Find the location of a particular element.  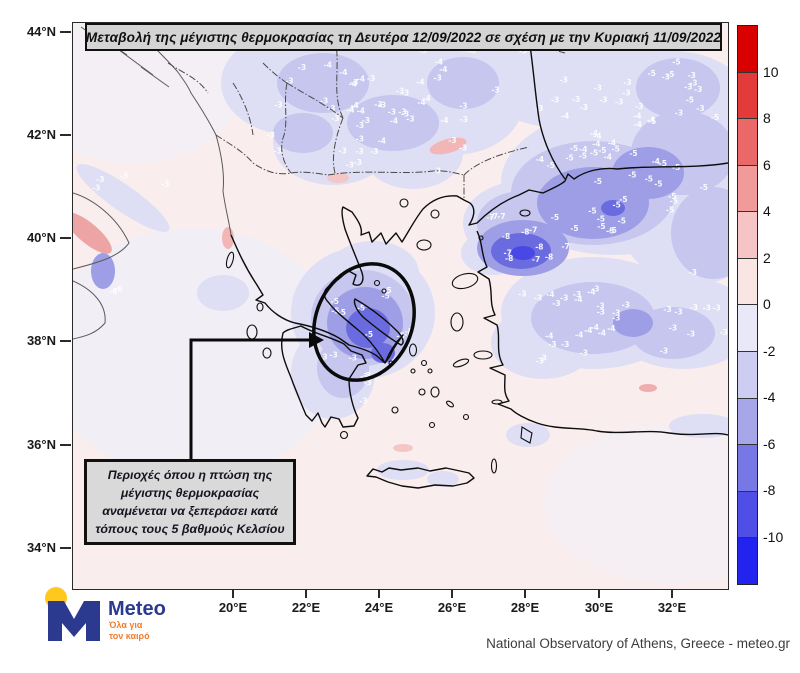

annotation-line: μέγιστης θερμοκρασίας is located at coordinates (190, 493).